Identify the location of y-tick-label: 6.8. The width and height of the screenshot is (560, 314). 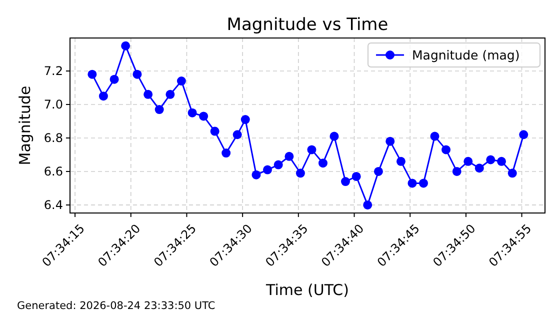
(53, 137).